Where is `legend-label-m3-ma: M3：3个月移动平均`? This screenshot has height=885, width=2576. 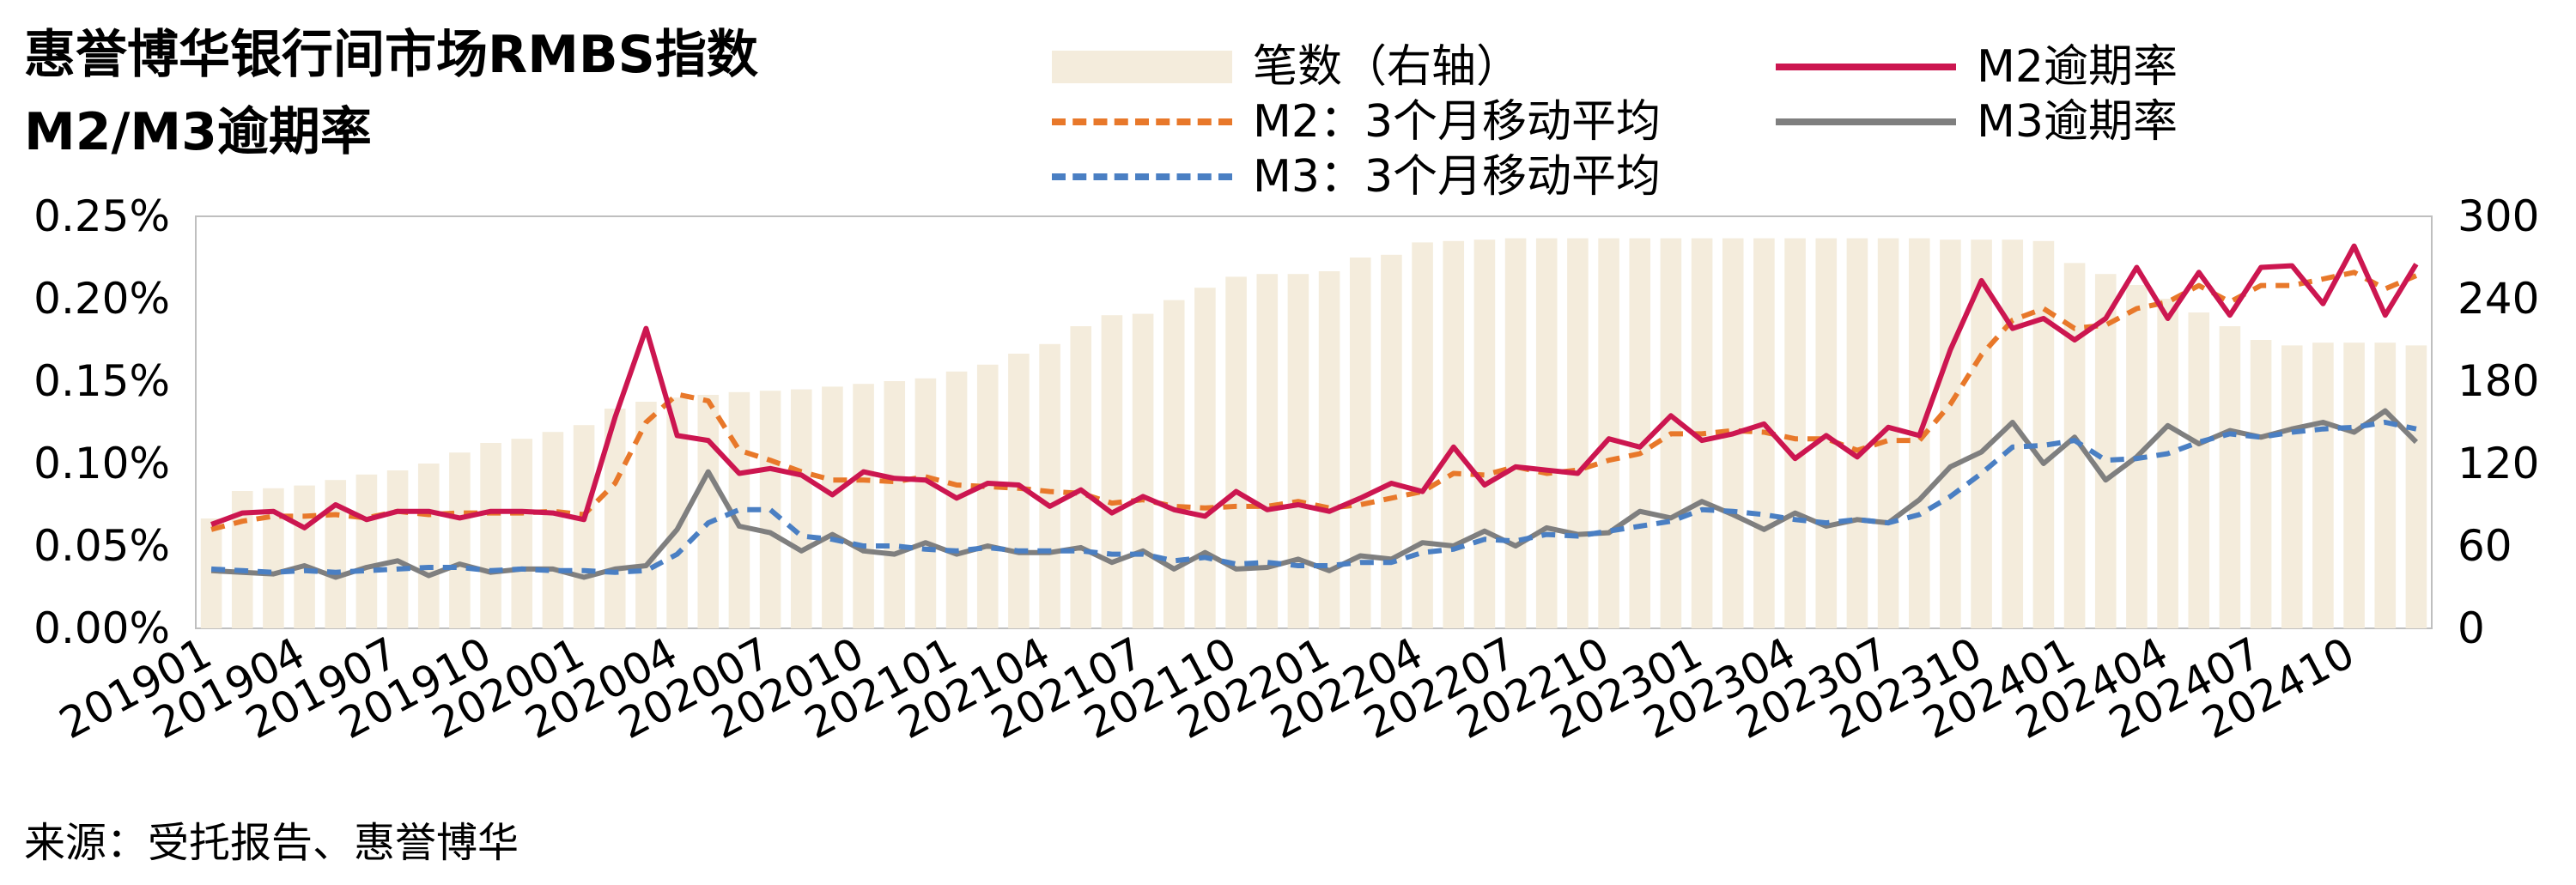 legend-label-m3-ma: M3：3个月移动平均 is located at coordinates (1458, 177).